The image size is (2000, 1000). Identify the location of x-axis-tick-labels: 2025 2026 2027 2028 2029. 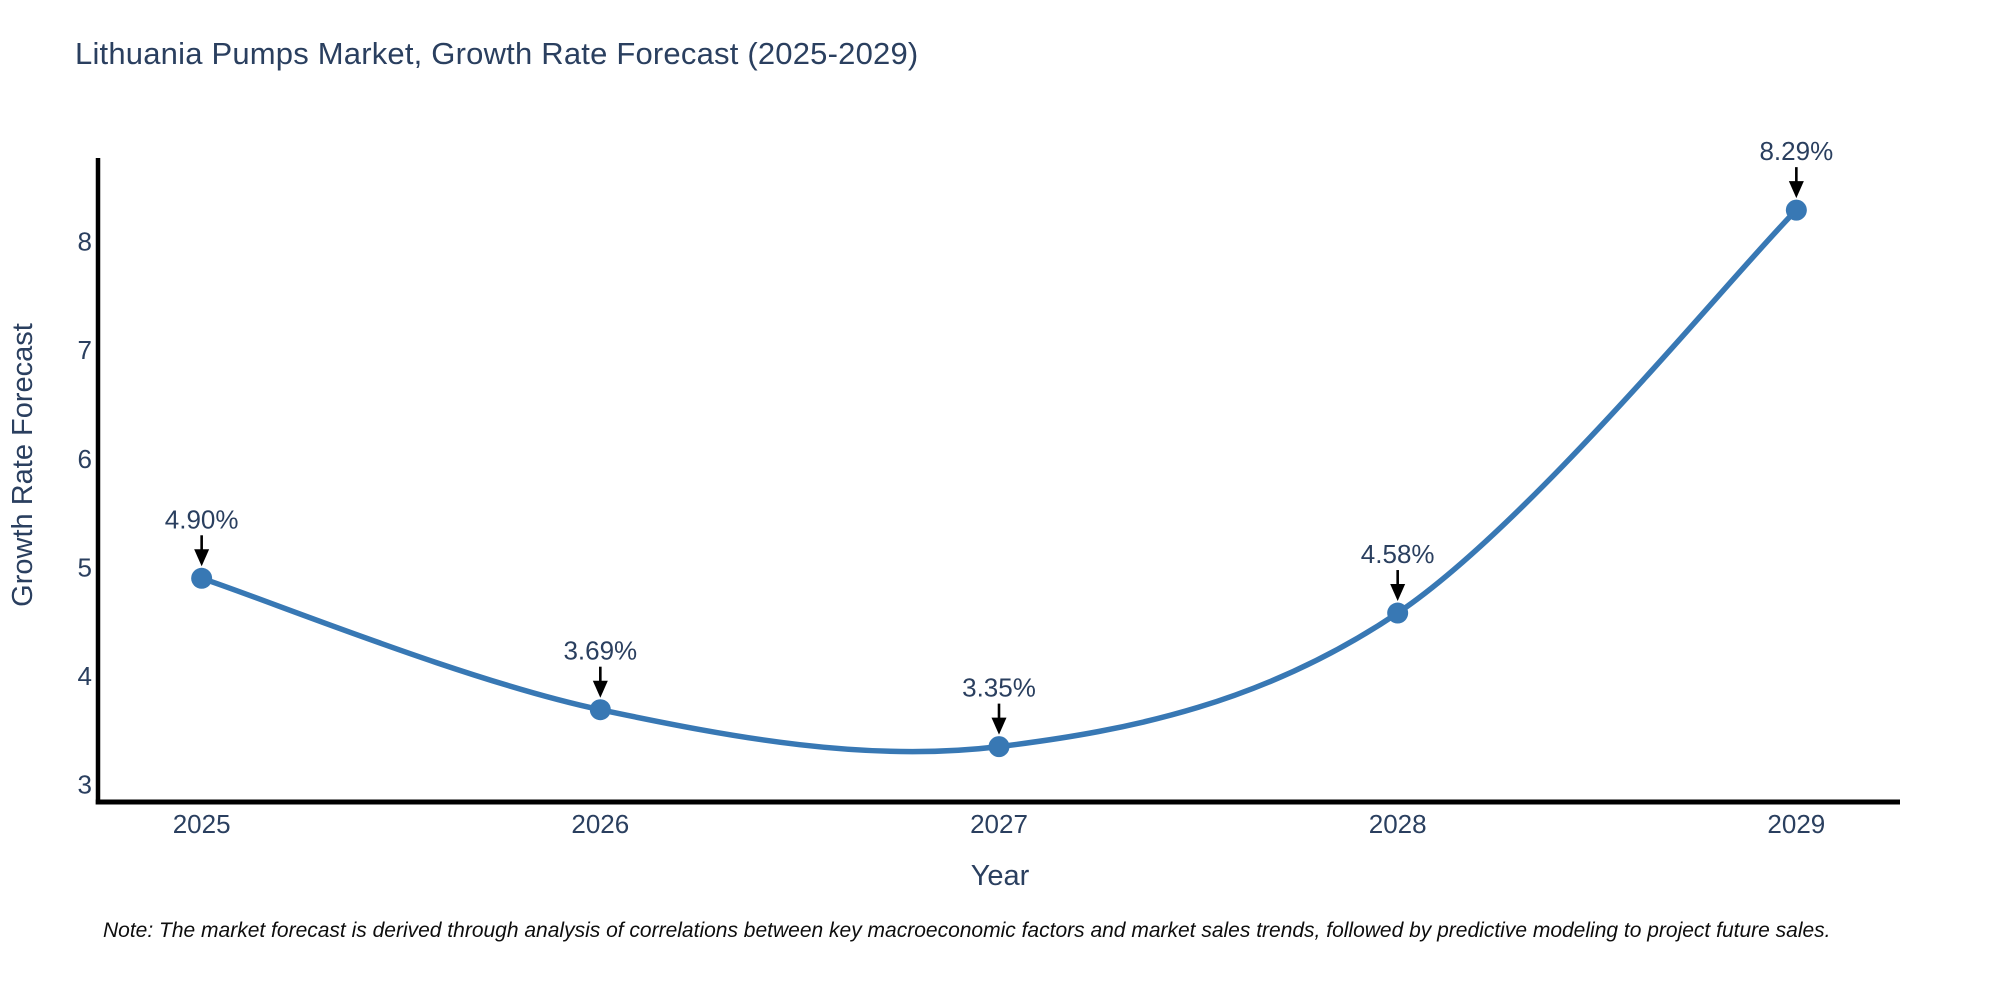
(999, 824).